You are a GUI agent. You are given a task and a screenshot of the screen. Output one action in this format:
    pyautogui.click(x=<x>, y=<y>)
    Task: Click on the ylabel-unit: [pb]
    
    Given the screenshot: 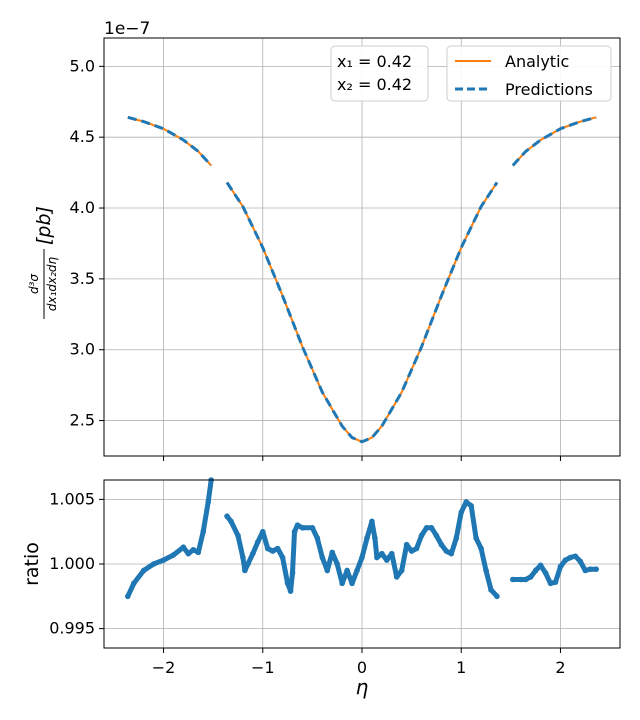 What is the action you would take?
    pyautogui.click(x=44, y=225)
    